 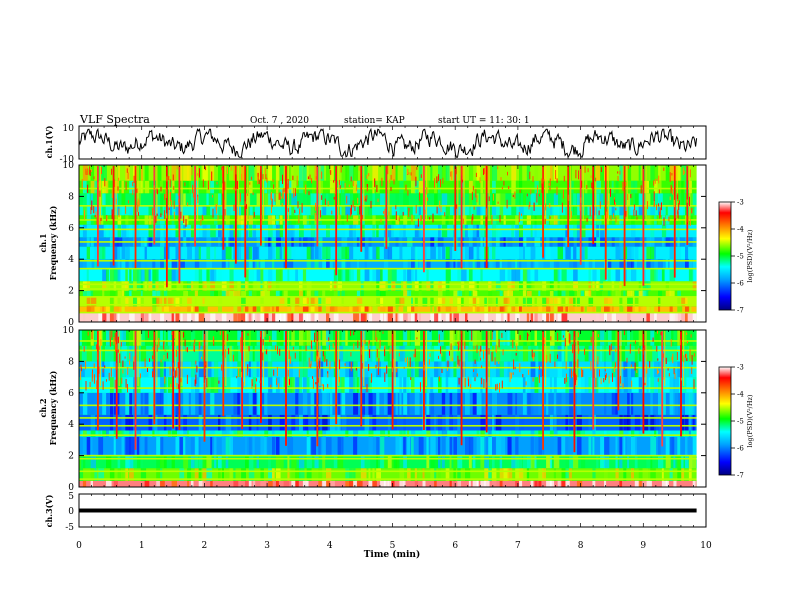 I want to click on ch1-colorbar-label: log(PSD)(V²/Hz), so click(x=750, y=255).